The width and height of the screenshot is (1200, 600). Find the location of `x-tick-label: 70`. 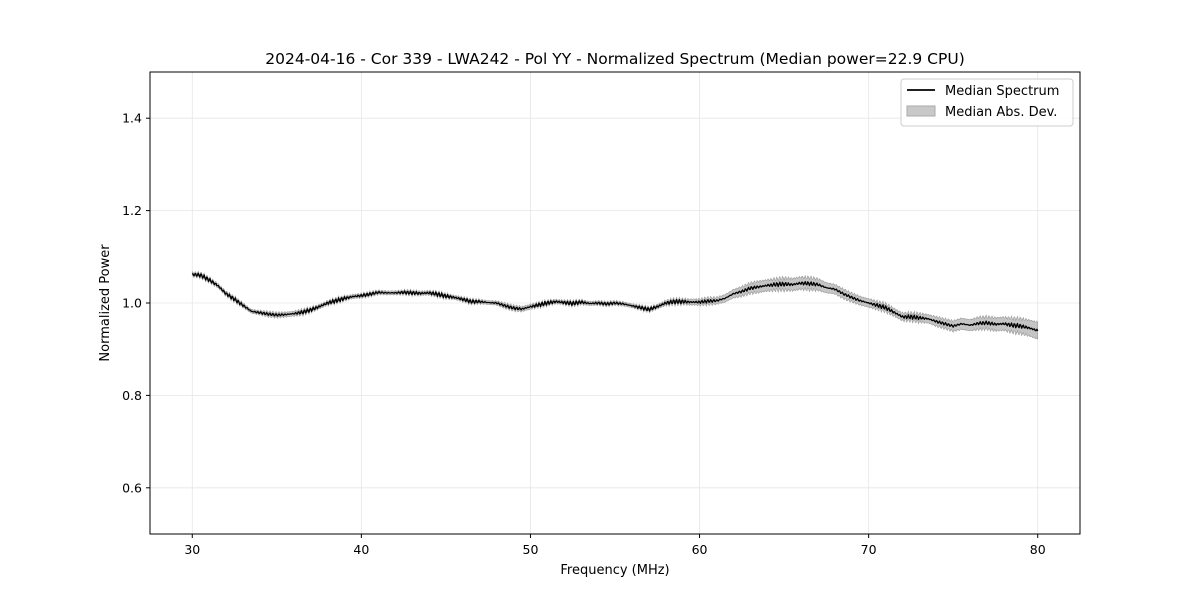

x-tick-label: 70 is located at coordinates (869, 549).